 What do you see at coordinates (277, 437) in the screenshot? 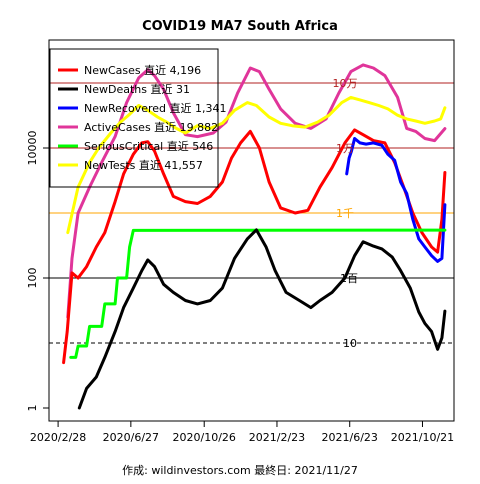
I see `x-tick-label: 2021/2/23` at bounding box center [277, 437].